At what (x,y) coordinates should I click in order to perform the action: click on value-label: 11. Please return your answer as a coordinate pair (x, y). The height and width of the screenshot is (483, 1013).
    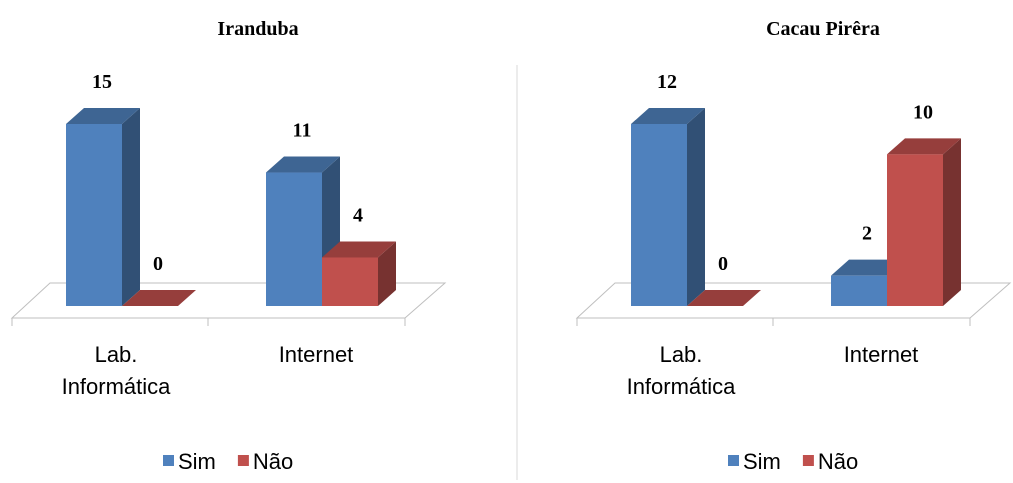
    Looking at the image, I should click on (302, 131).